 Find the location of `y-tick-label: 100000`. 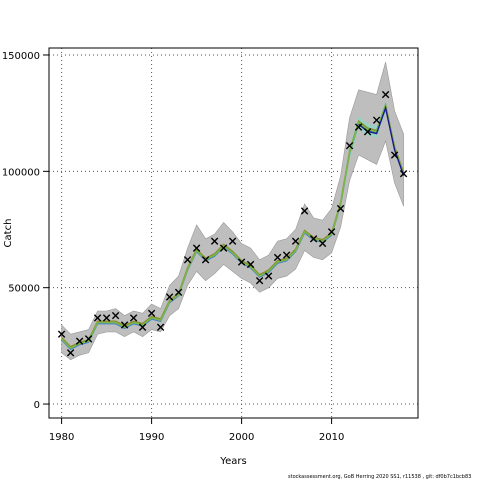

y-tick-label: 100000 is located at coordinates (21, 172).